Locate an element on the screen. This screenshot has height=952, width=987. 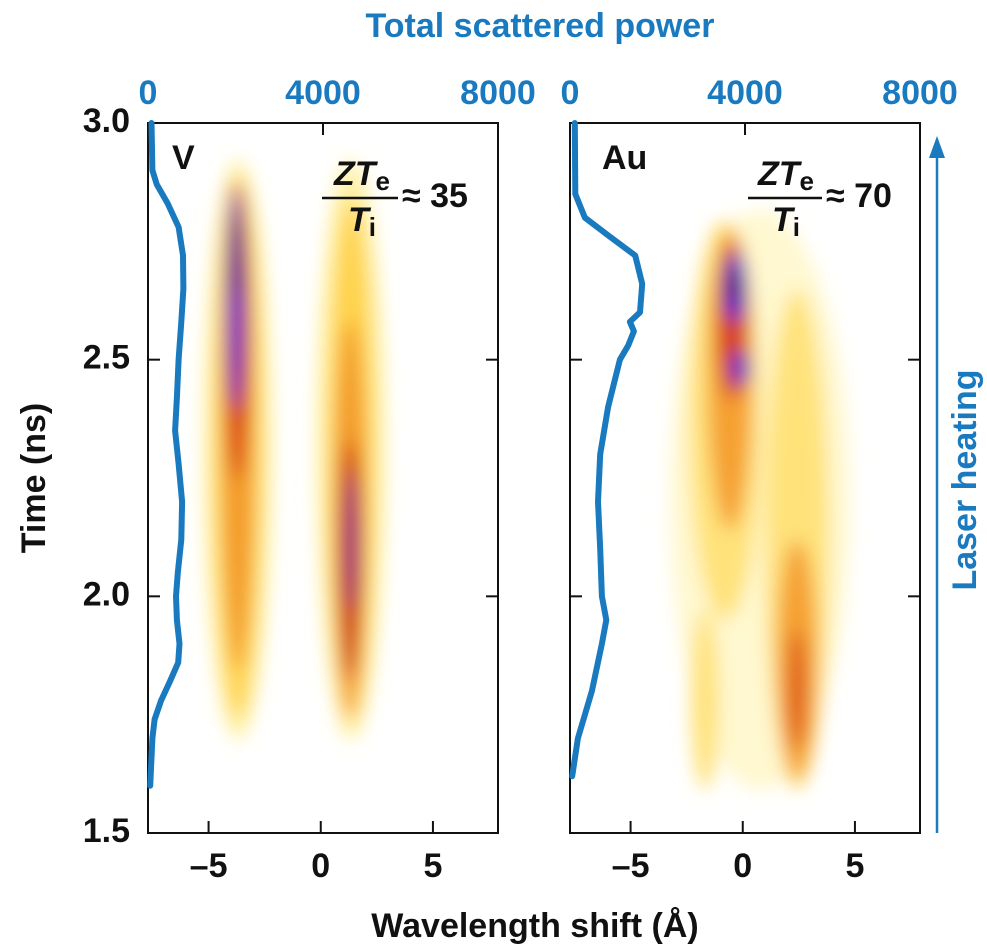
panel-label: Au is located at coordinates (624, 158).